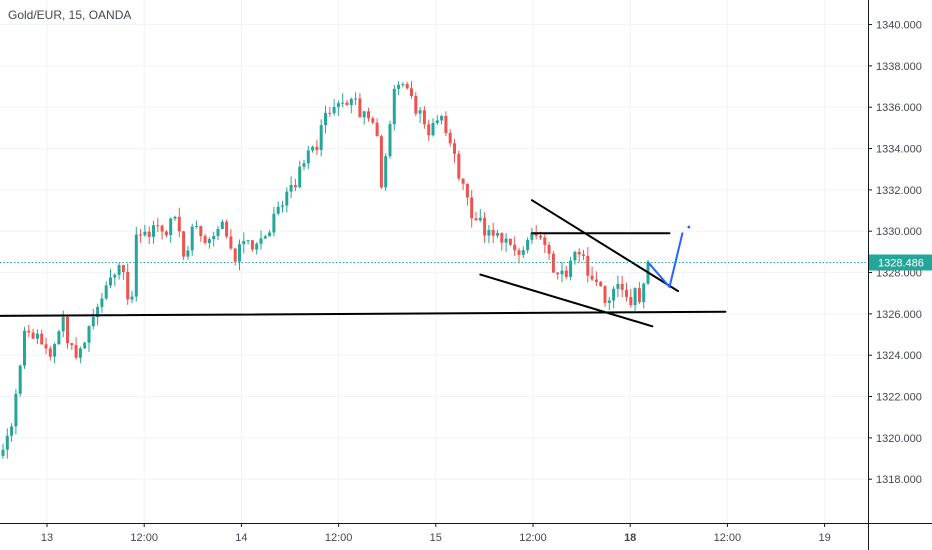 Image resolution: width=932 pixels, height=550 pixels. What do you see at coordinates (899, 480) in the screenshot?
I see `y-tick-label: 1318.000` at bounding box center [899, 480].